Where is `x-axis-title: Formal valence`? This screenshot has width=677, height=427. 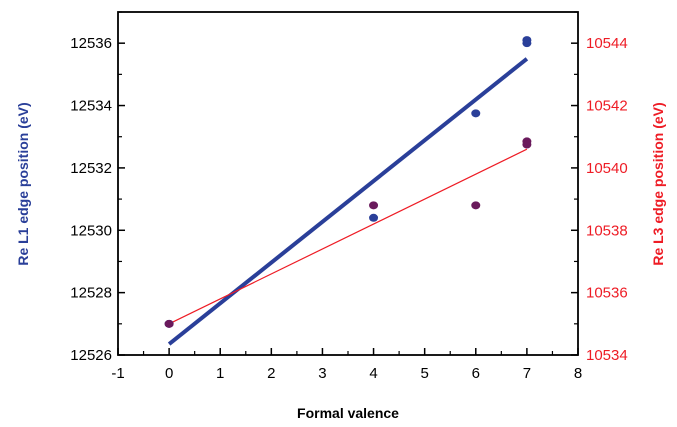
x-axis-title: Formal valence is located at coordinates (348, 413).